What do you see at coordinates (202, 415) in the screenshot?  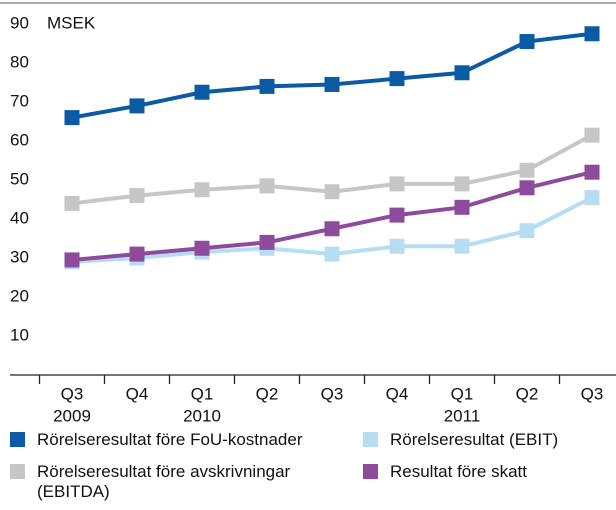 I see `x-year-label: 2010` at bounding box center [202, 415].